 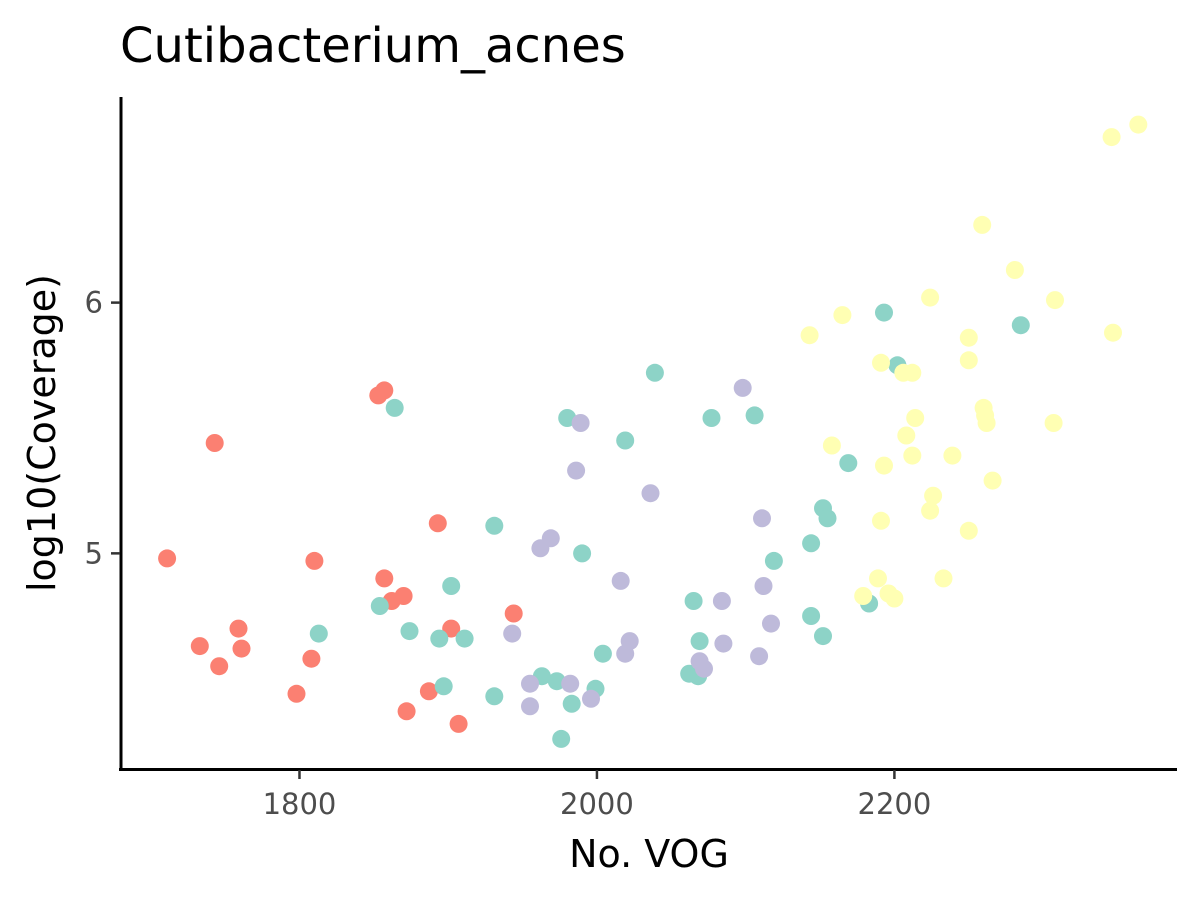 I want to click on y-tick-label: 5, so click(x=94, y=553).